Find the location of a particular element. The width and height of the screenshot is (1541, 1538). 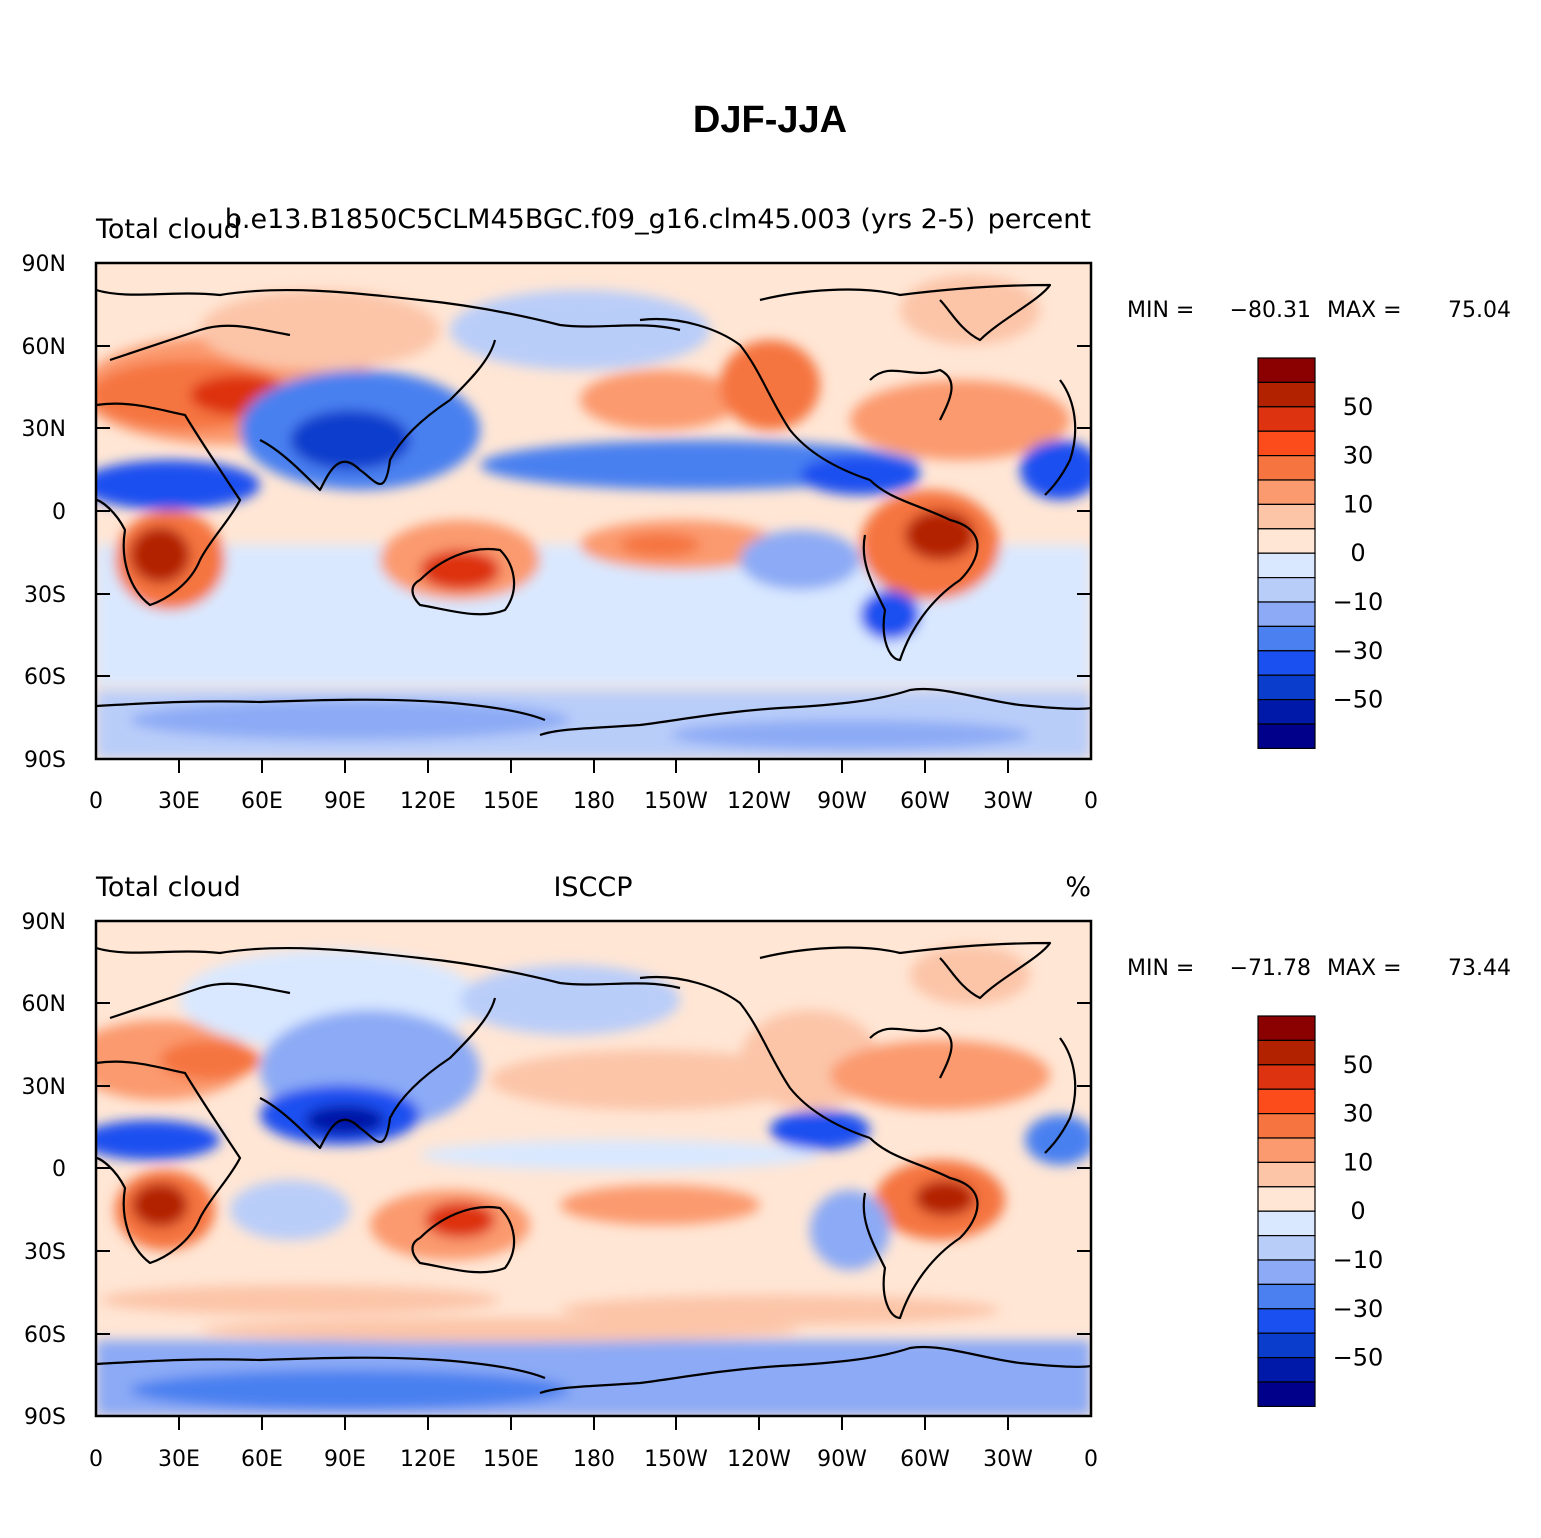

lon-label: 150W is located at coordinates (676, 1459).